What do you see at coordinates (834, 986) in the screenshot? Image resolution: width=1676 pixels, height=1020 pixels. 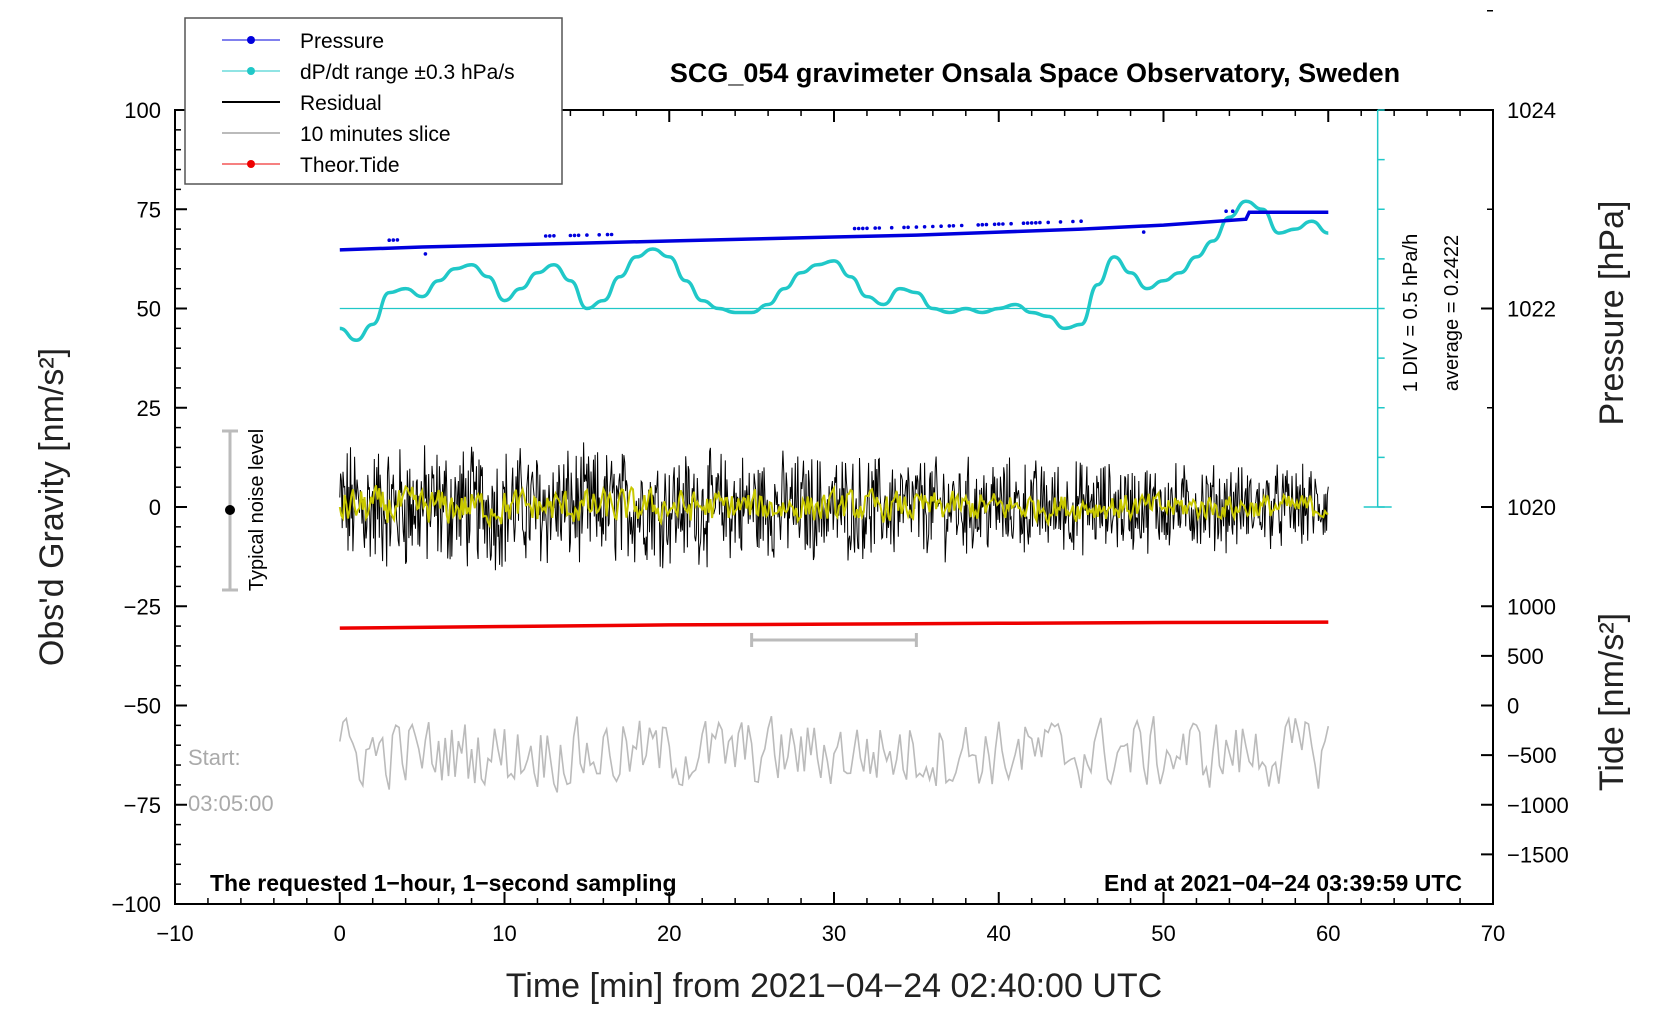 I see `x-axis-label: Time [min] from 2021−04−24 02:40:00 UTC` at bounding box center [834, 986].